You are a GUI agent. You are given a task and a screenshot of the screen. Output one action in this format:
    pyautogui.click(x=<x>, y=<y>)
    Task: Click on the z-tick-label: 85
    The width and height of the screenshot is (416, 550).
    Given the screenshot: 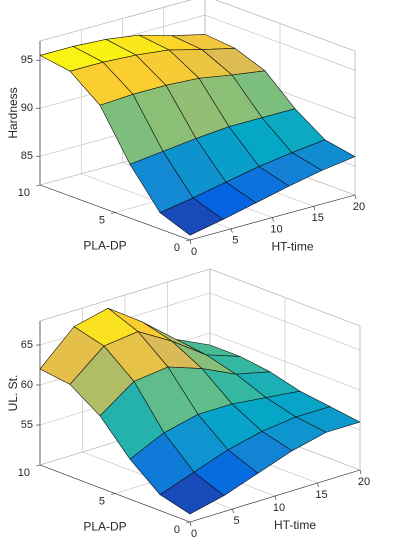 What is the action you would take?
    pyautogui.click(x=27, y=156)
    